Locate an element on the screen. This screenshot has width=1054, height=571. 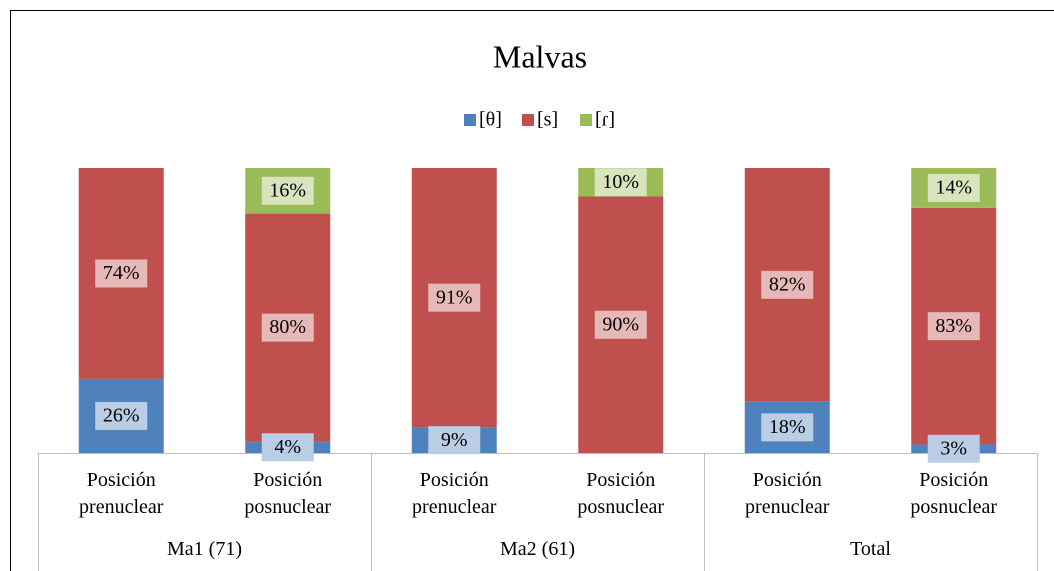
legend-label: [ɾ] is located at coordinates (605, 120).